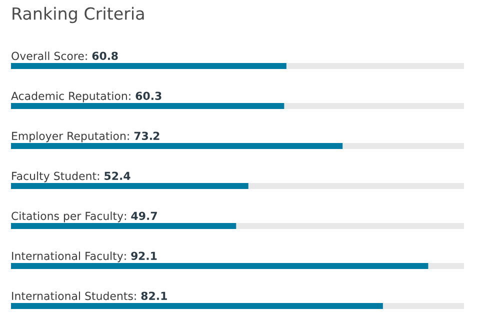  I want to click on chart-title: Ranking Criteria, so click(78, 15).